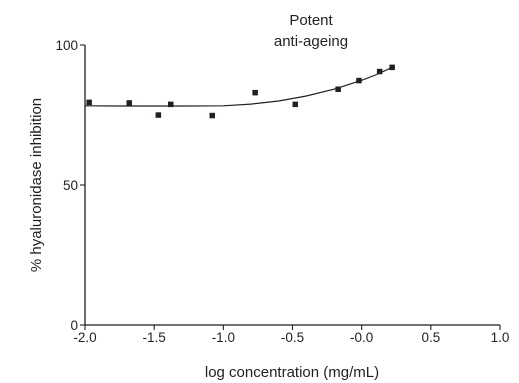 The width and height of the screenshot is (519, 383). What do you see at coordinates (292, 337) in the screenshot?
I see `x-tick-label: -0.5` at bounding box center [292, 337].